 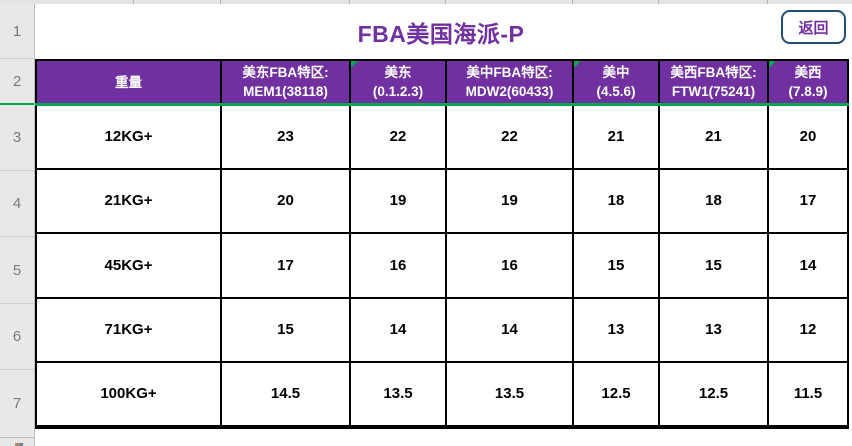 What do you see at coordinates (285, 394) in the screenshot?
I see `rate-cell: 14.5` at bounding box center [285, 394].